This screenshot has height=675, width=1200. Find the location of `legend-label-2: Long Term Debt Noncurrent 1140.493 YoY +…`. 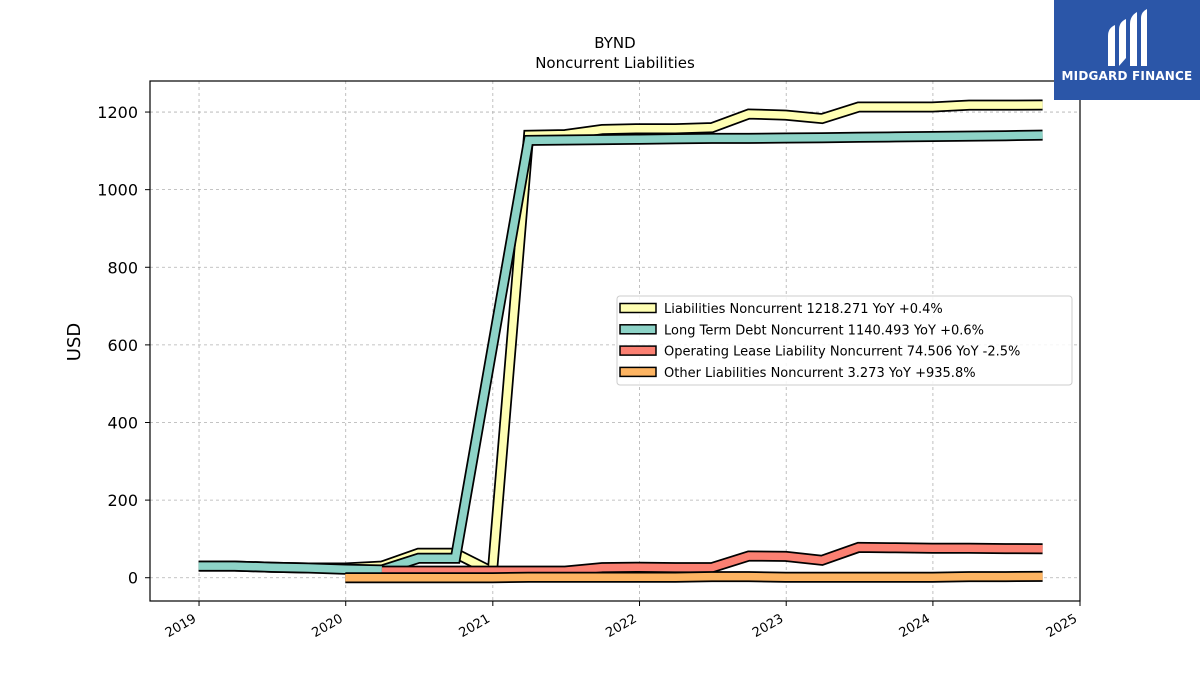

legend-label-2: Long Term Debt Noncurrent 1140.493 YoY +… is located at coordinates (824, 330).